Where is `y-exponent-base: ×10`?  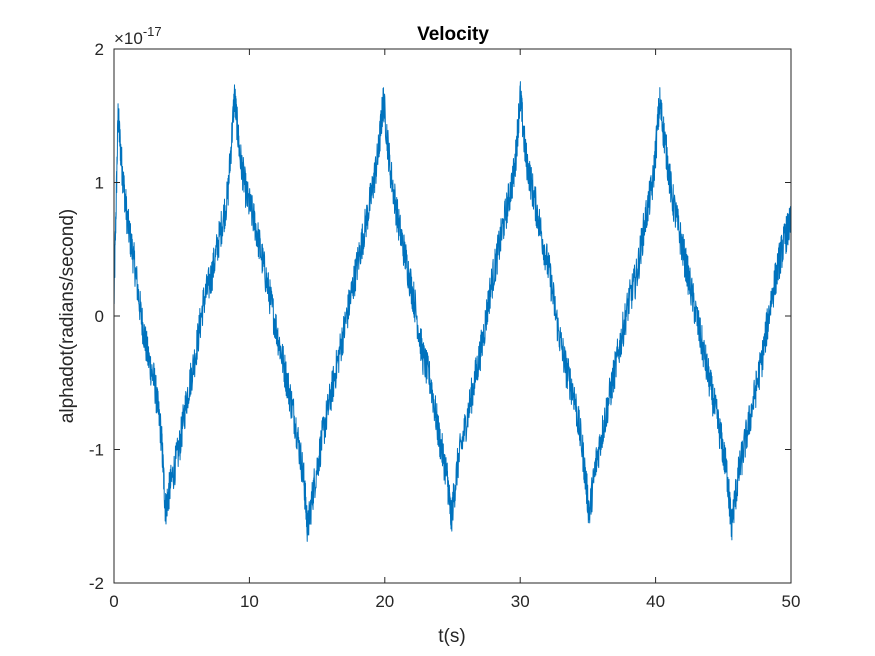 y-exponent-base: ×10 is located at coordinates (128, 38).